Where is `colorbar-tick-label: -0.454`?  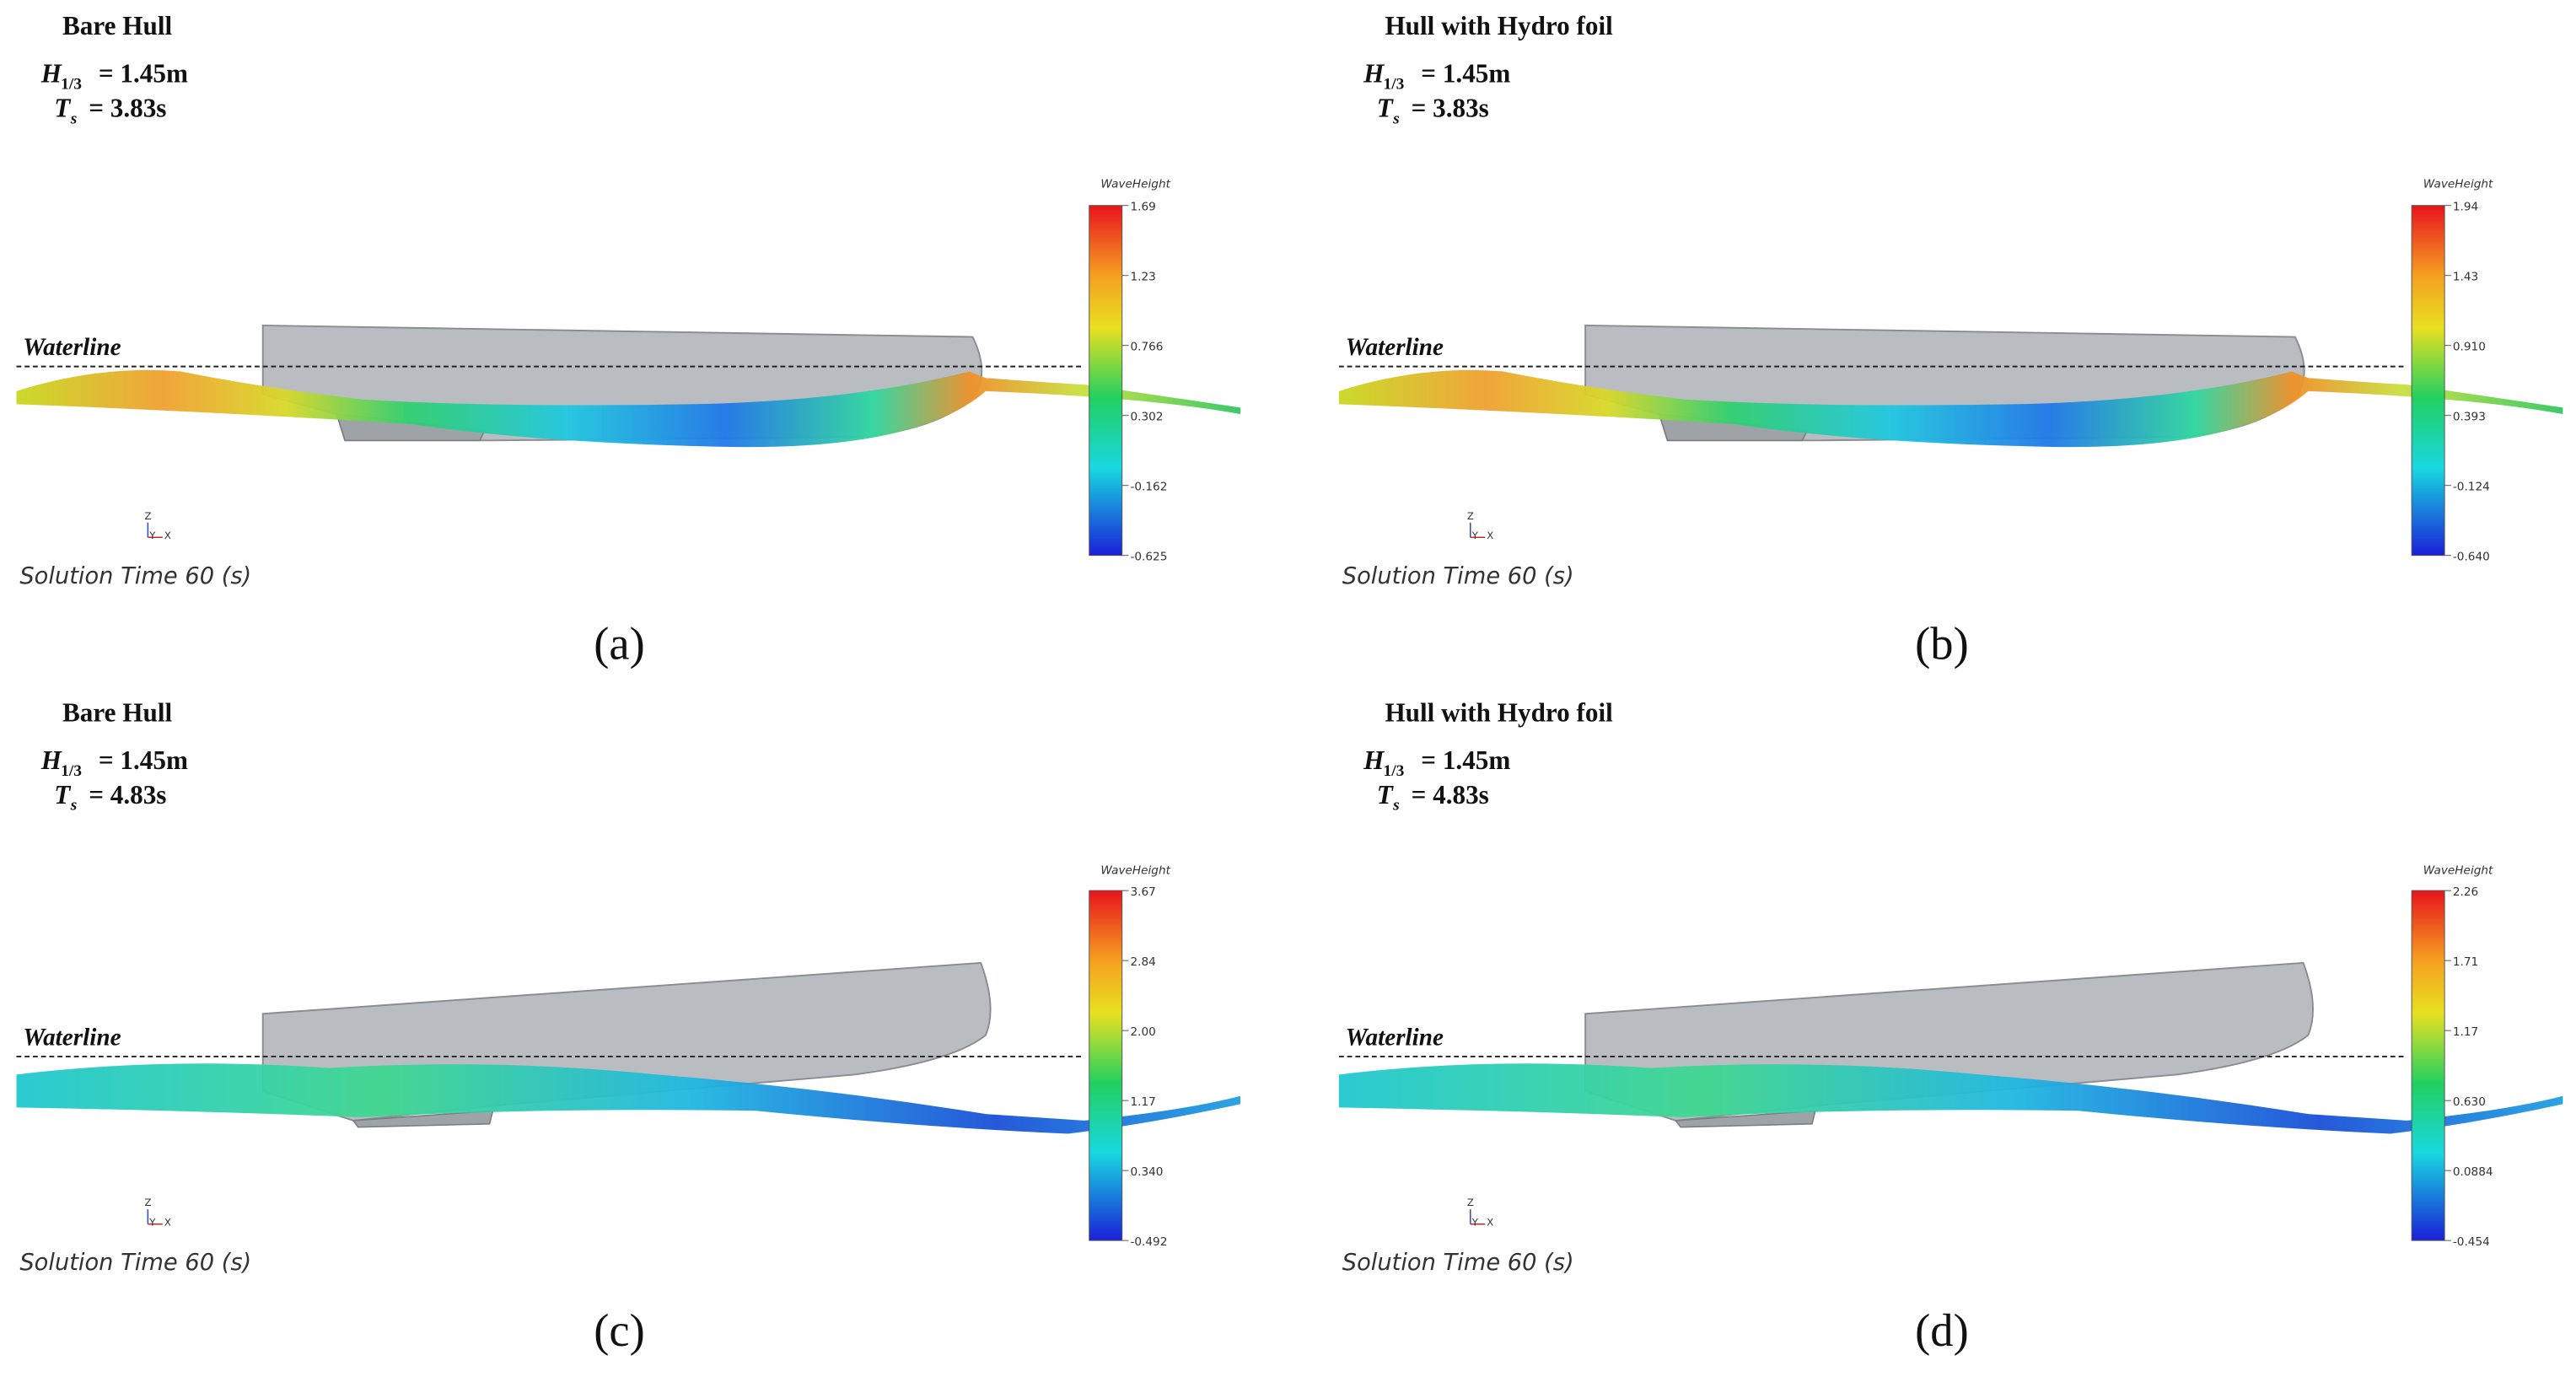 colorbar-tick-label: -0.454 is located at coordinates (2471, 1242).